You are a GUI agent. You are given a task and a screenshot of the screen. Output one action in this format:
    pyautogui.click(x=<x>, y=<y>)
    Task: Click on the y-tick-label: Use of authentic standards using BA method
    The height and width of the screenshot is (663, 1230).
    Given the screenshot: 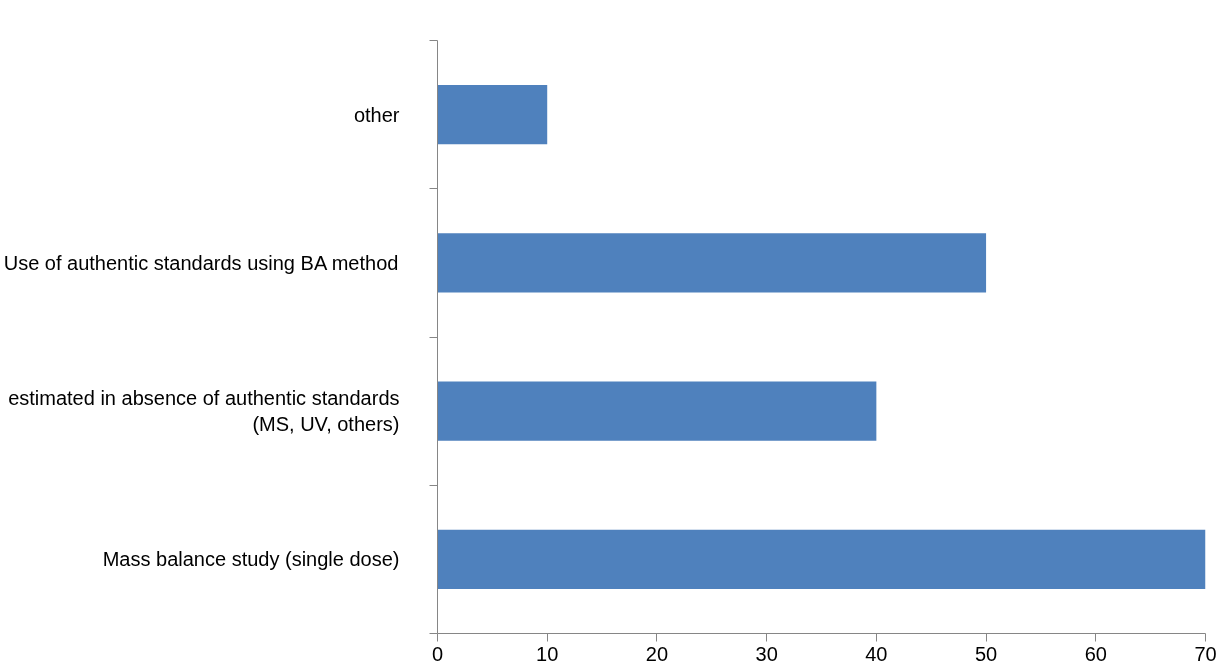 What is the action you would take?
    pyautogui.click(x=201, y=262)
    